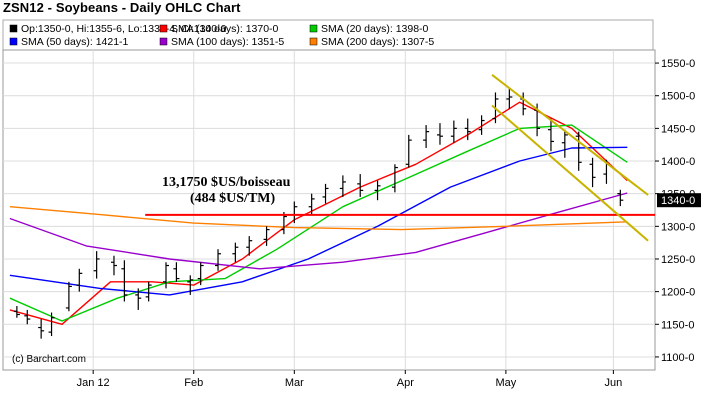  I want to click on x-tick-label: Apr, so click(405, 383).